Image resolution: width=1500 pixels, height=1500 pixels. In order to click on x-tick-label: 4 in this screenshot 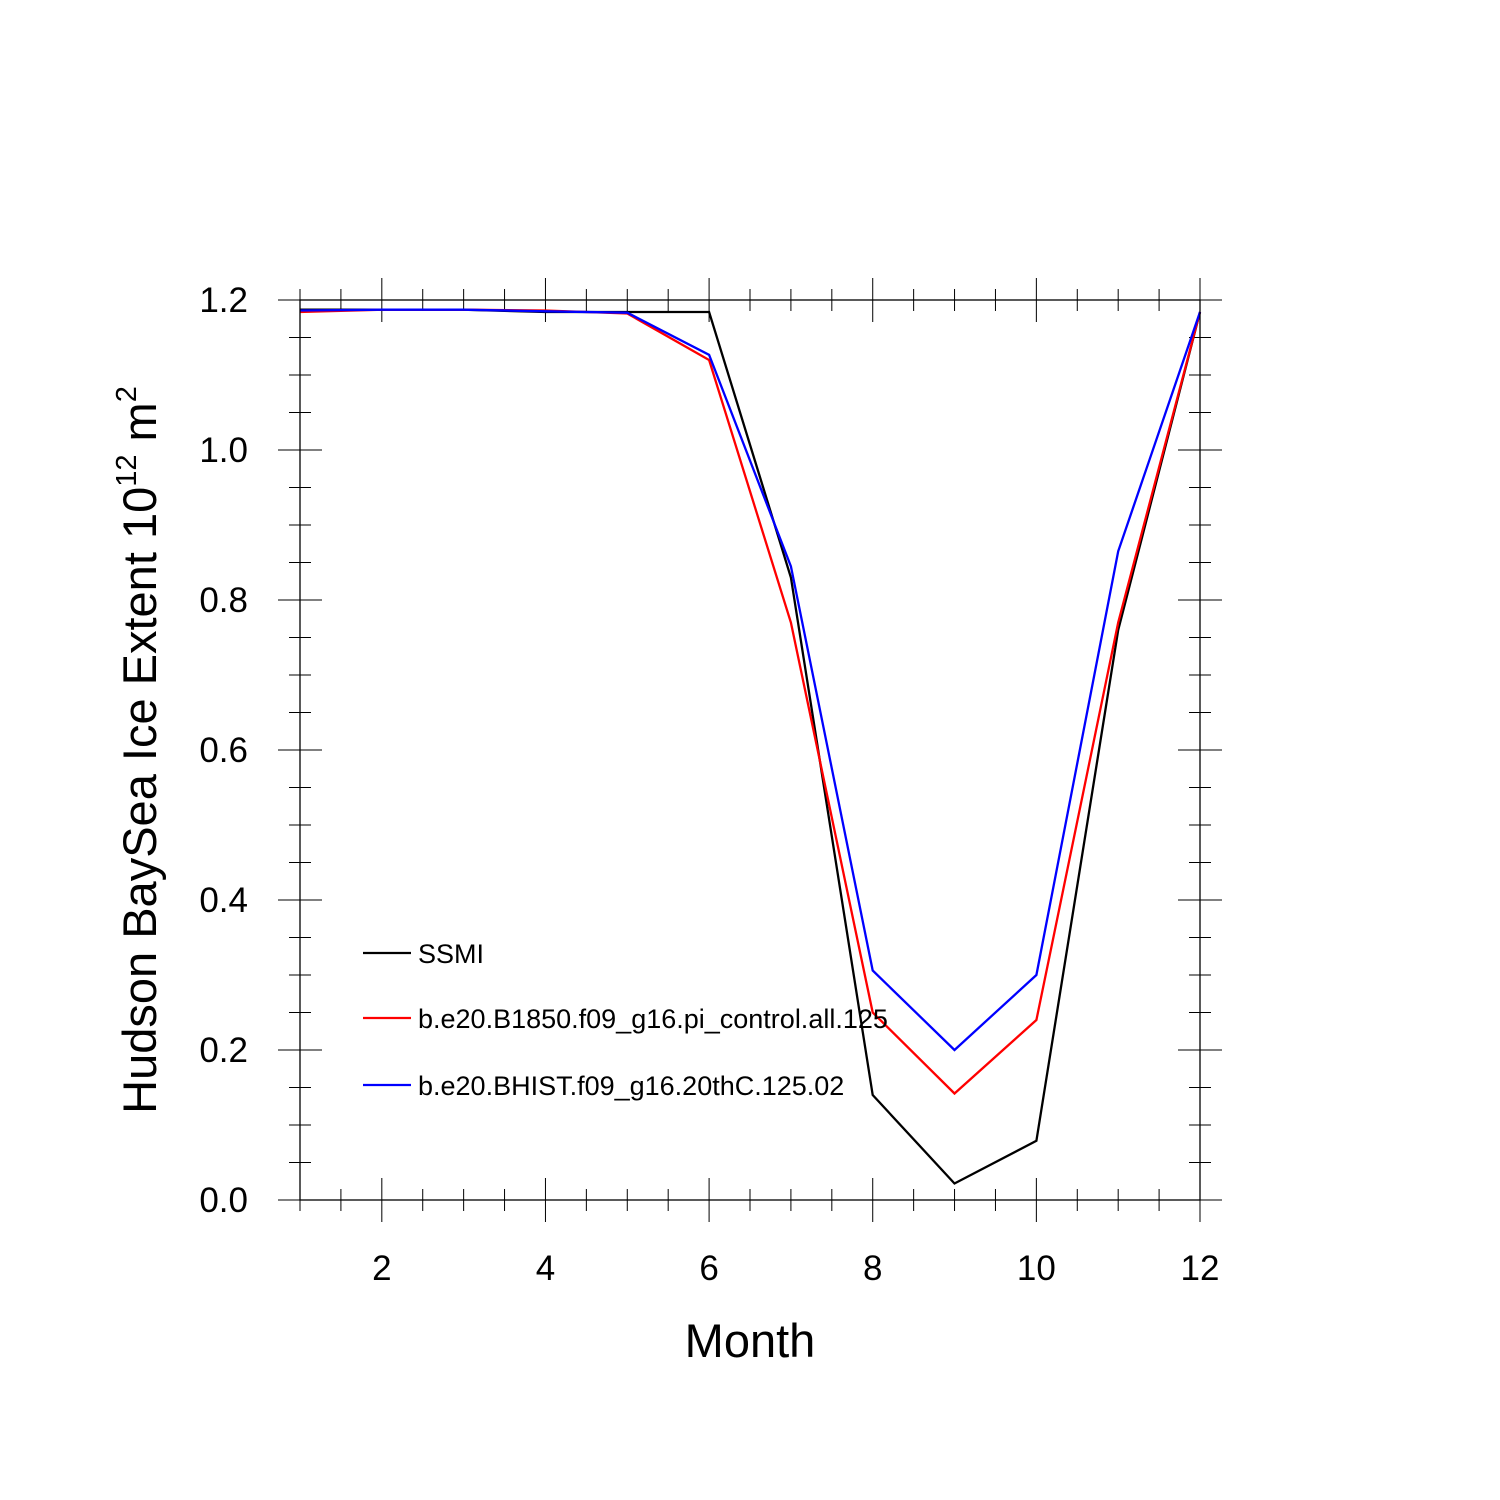, I will do `click(545, 1268)`.